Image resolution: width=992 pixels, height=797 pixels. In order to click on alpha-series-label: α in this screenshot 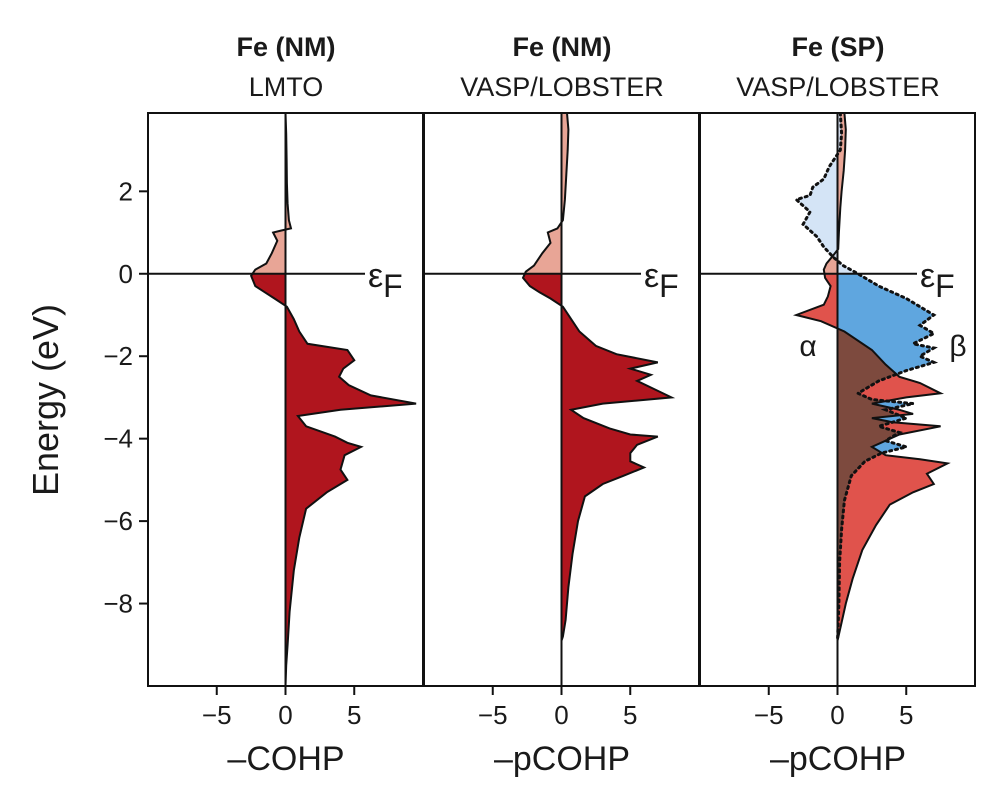, I will do `click(807, 346)`.